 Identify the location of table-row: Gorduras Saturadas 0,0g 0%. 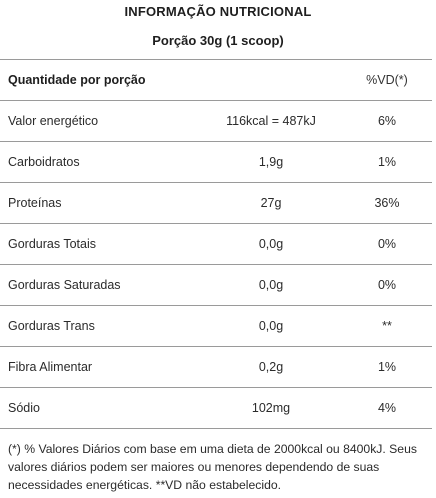
(218, 285).